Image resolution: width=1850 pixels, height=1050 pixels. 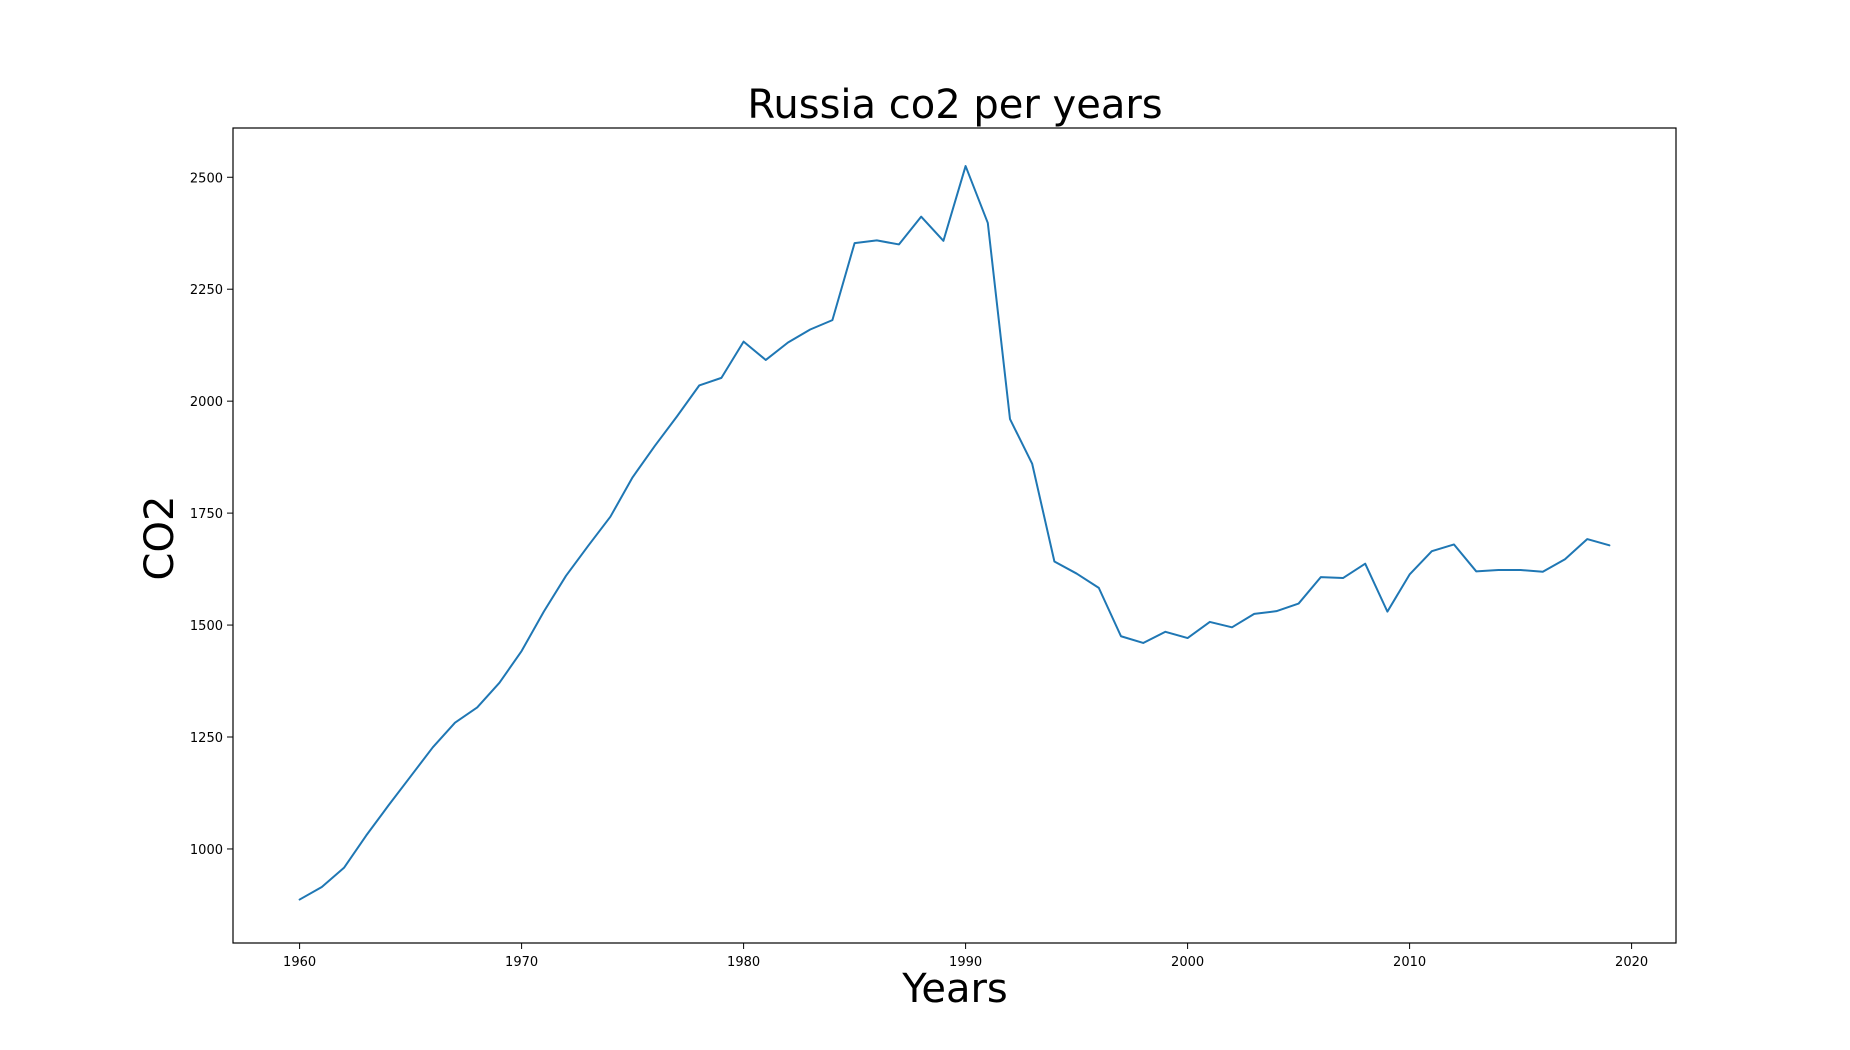 What do you see at coordinates (206, 850) in the screenshot?
I see `y-tick-label: 1000` at bounding box center [206, 850].